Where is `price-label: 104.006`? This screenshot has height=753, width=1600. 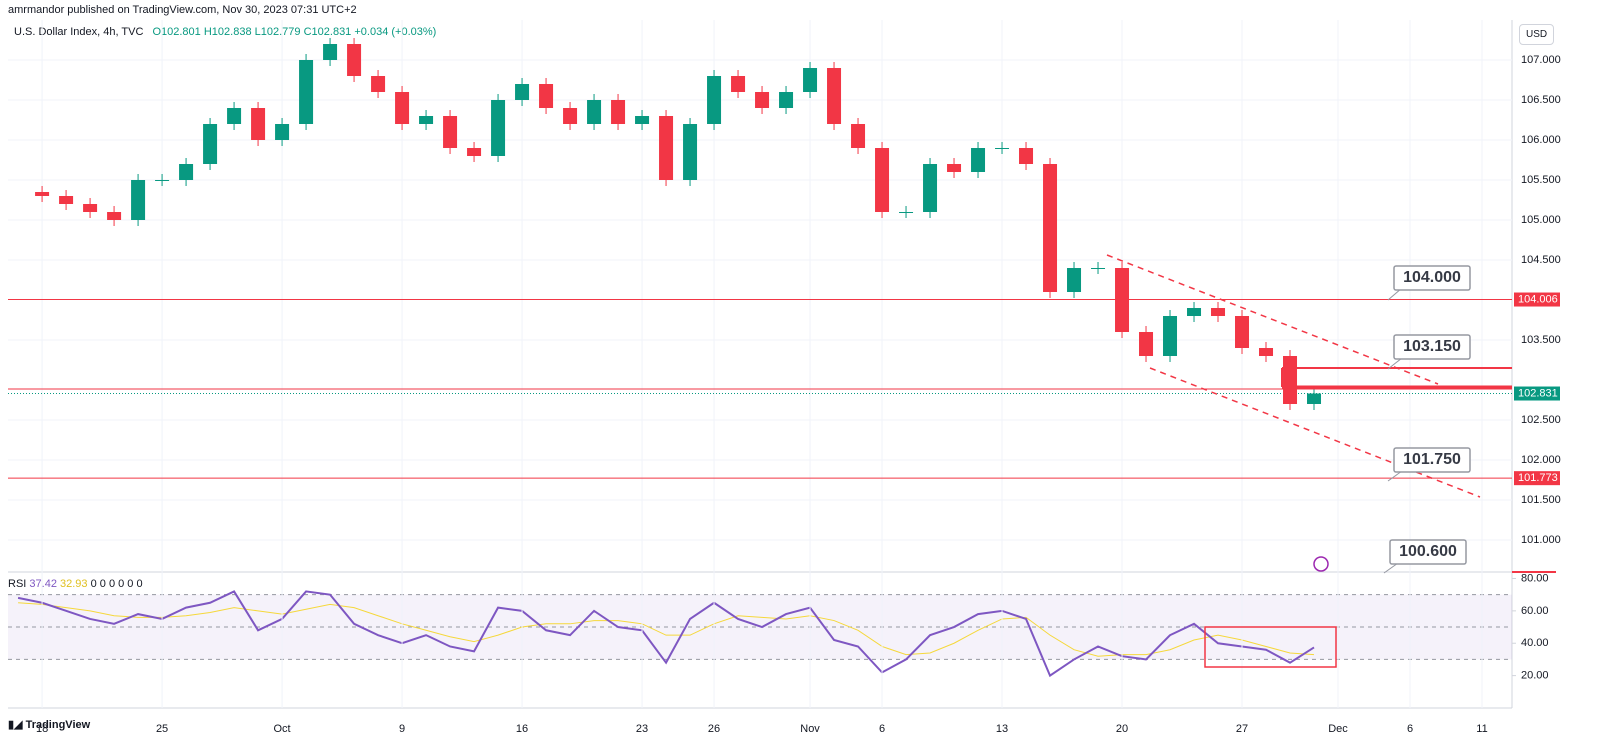
price-label: 104.006 is located at coordinates (1538, 299).